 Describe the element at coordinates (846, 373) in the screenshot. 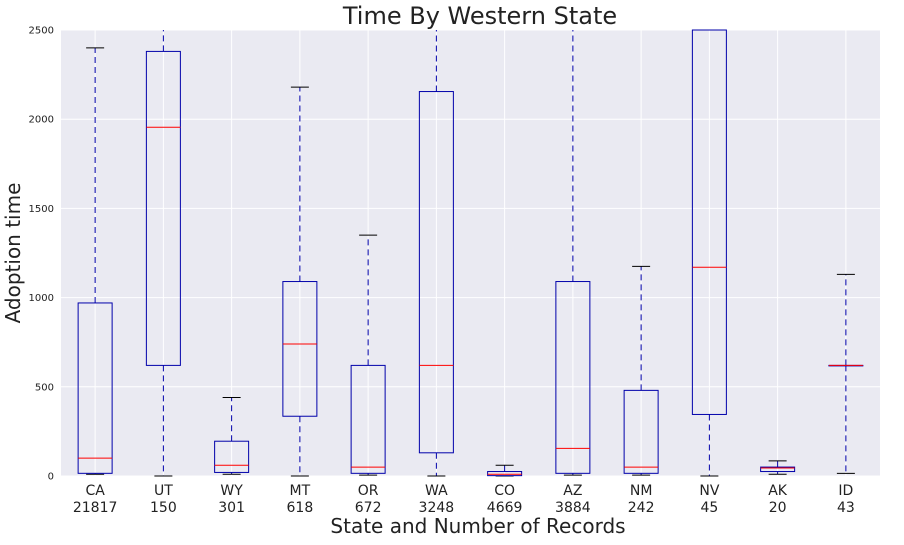

I see `box-id` at that location.